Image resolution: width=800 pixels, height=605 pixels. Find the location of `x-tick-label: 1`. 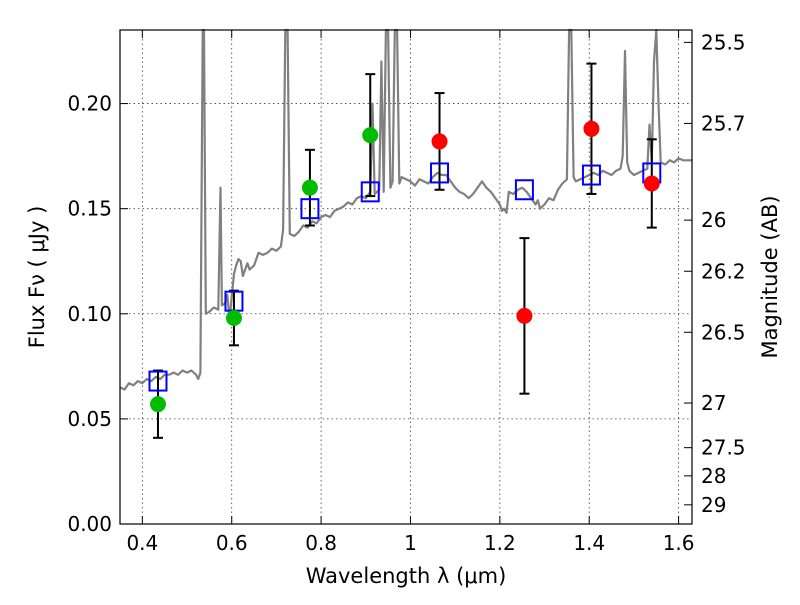

x-tick-label: 1 is located at coordinates (410, 543).